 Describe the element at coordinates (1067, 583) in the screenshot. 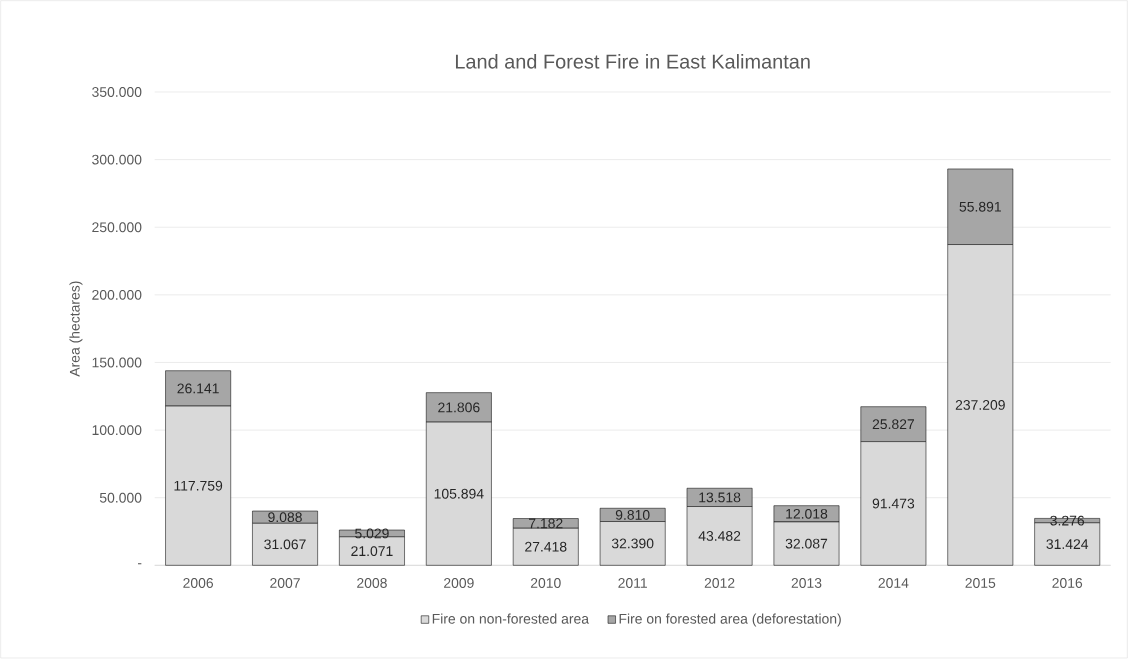

I see `x-tick-label: 2016` at that location.